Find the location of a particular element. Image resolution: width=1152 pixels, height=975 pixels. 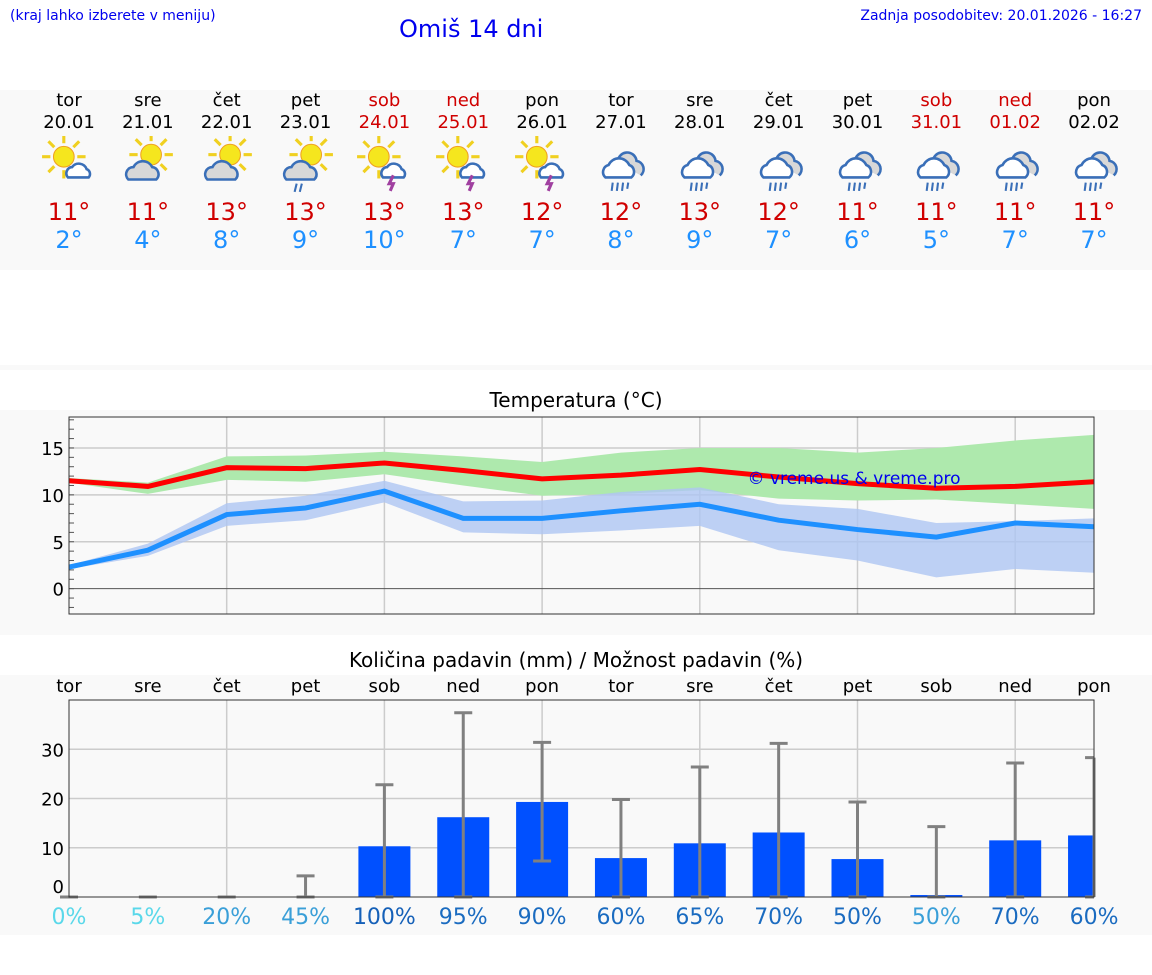

location-hint: (kraj lahko izberete v meniju) is located at coordinates (113, 16).